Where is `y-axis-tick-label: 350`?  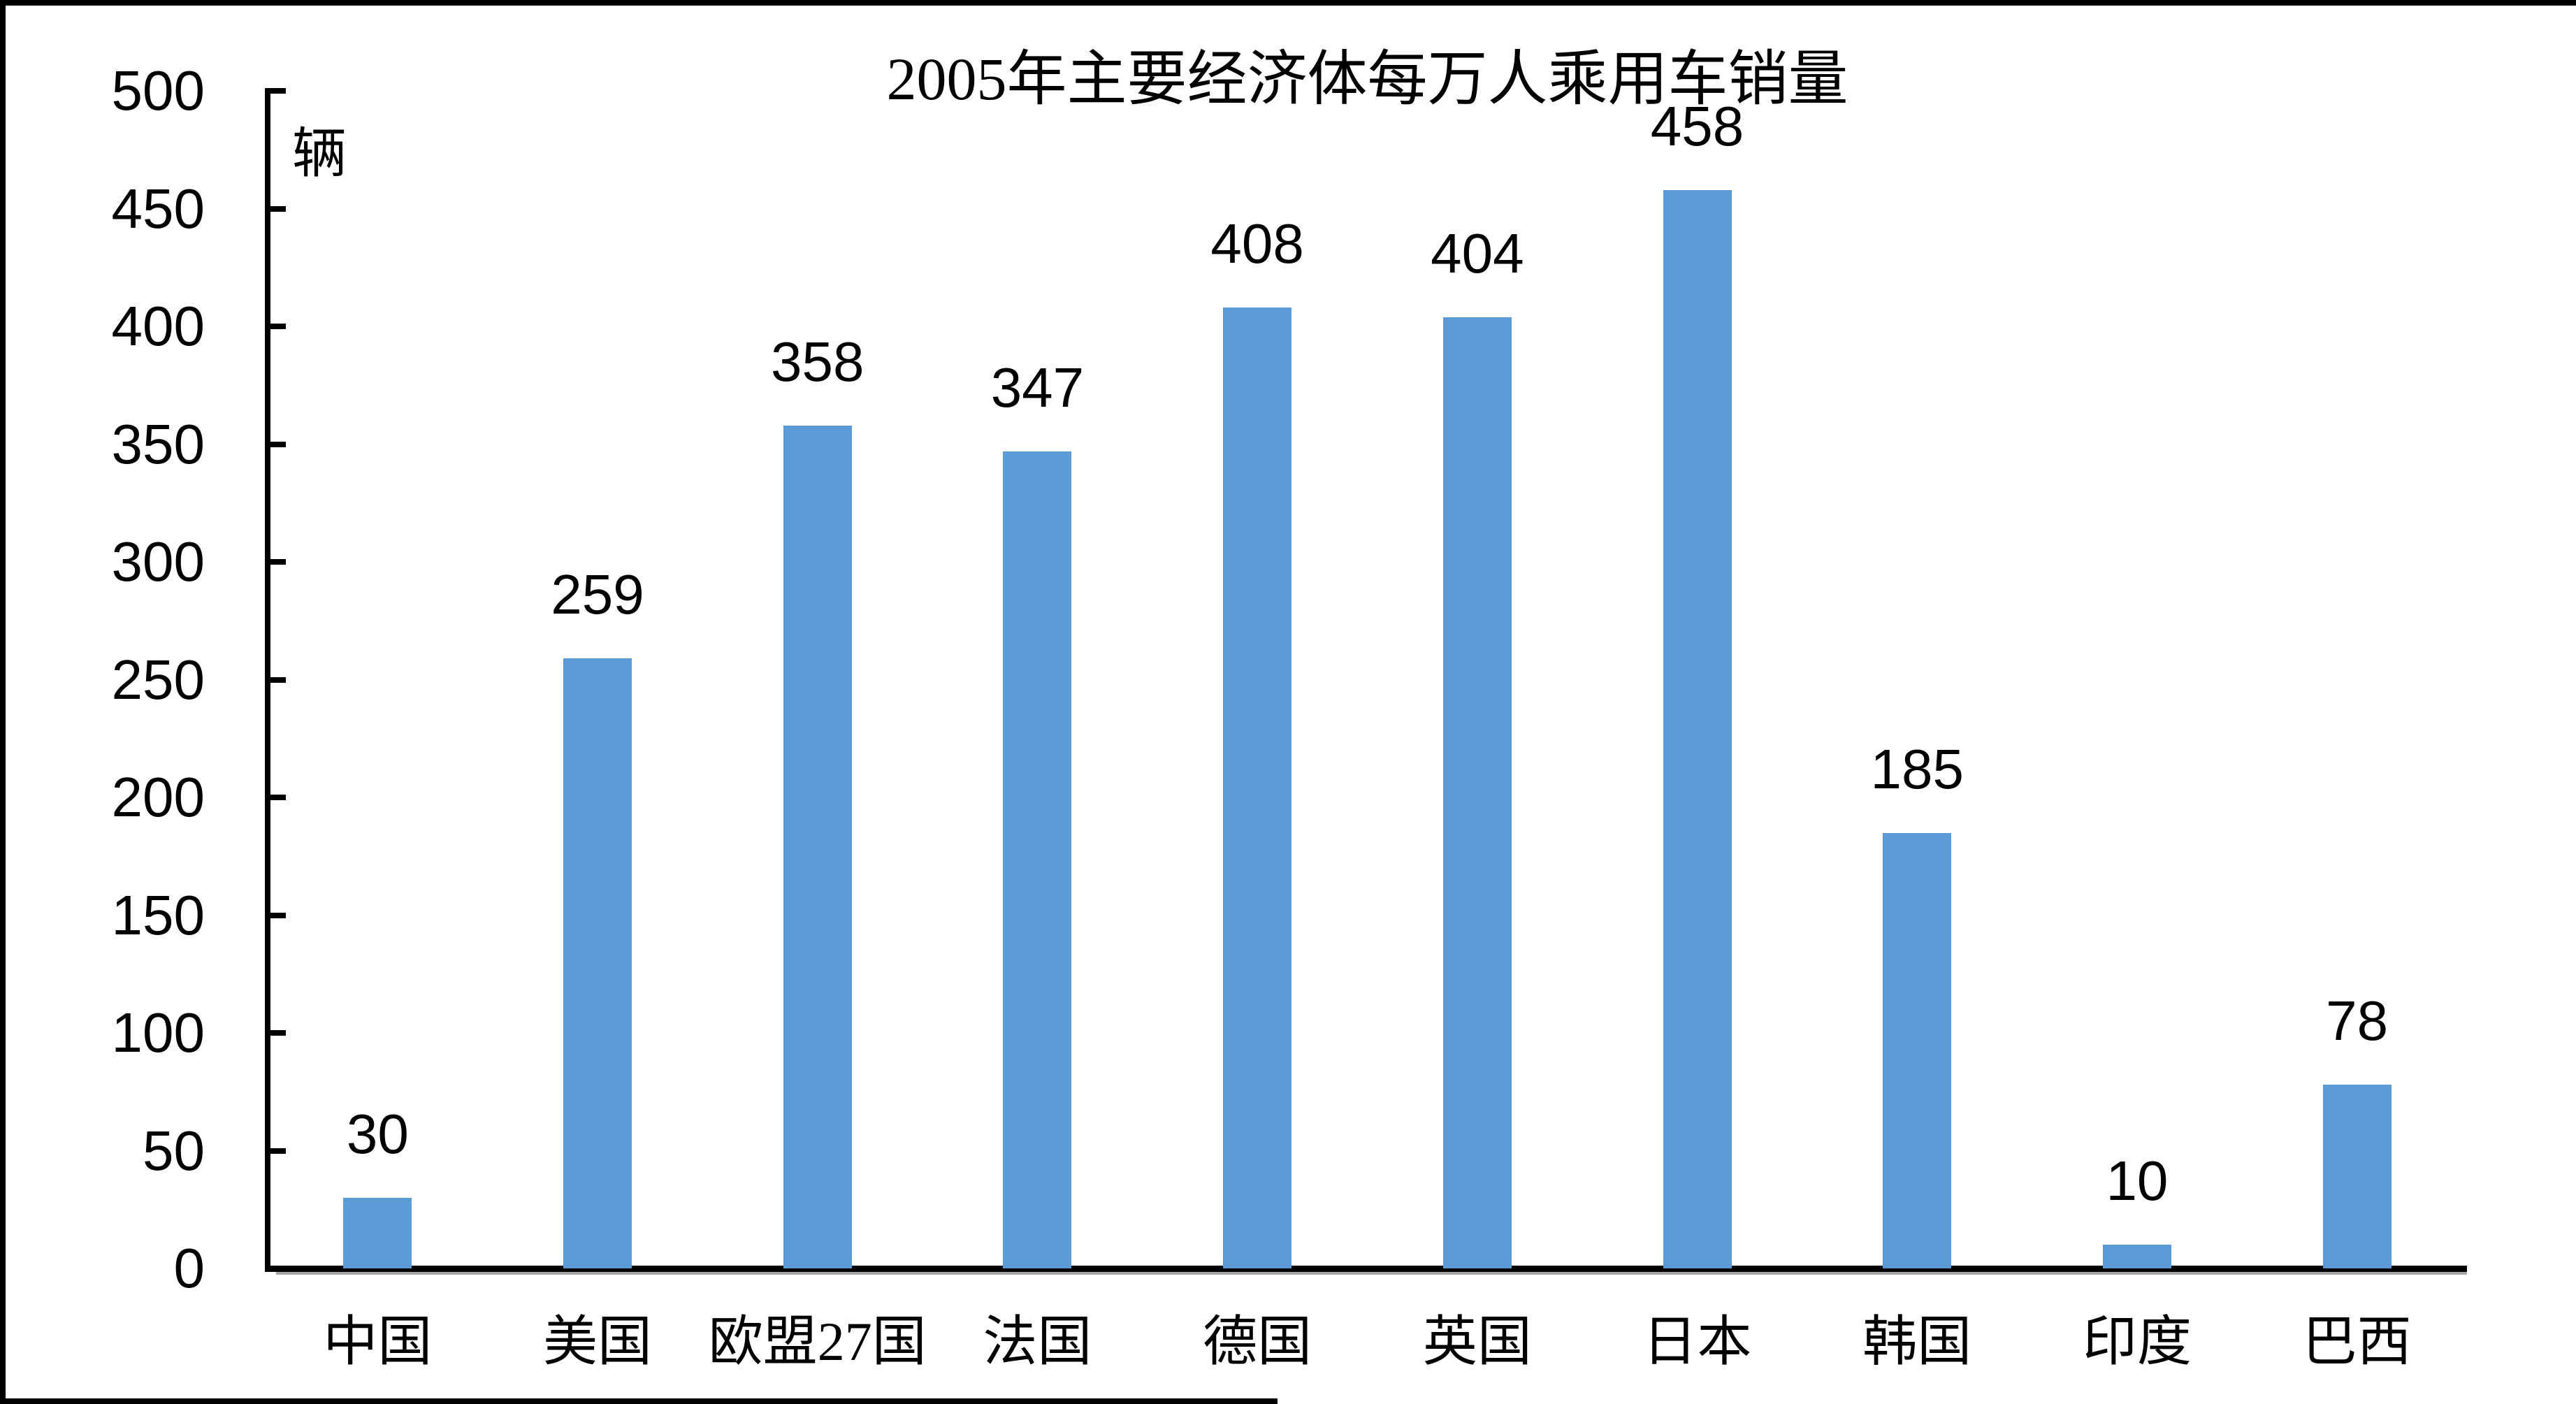
y-axis-tick-label: 350 is located at coordinates (158, 444).